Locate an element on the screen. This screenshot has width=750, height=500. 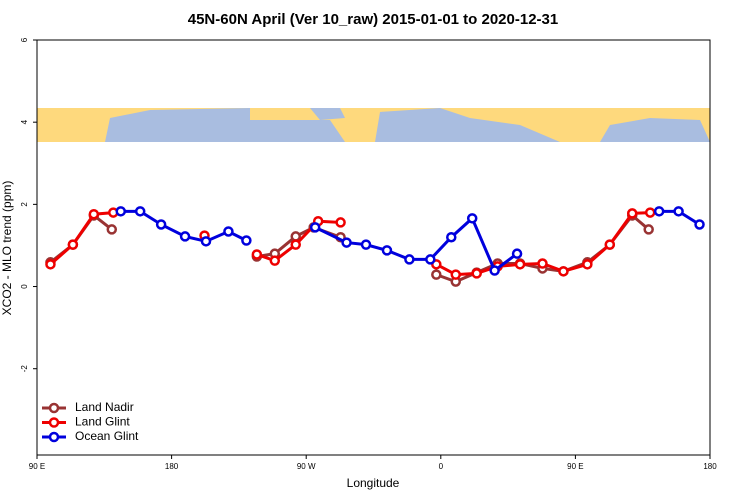
legend-label: Land Nadir is located at coordinates (104, 407).